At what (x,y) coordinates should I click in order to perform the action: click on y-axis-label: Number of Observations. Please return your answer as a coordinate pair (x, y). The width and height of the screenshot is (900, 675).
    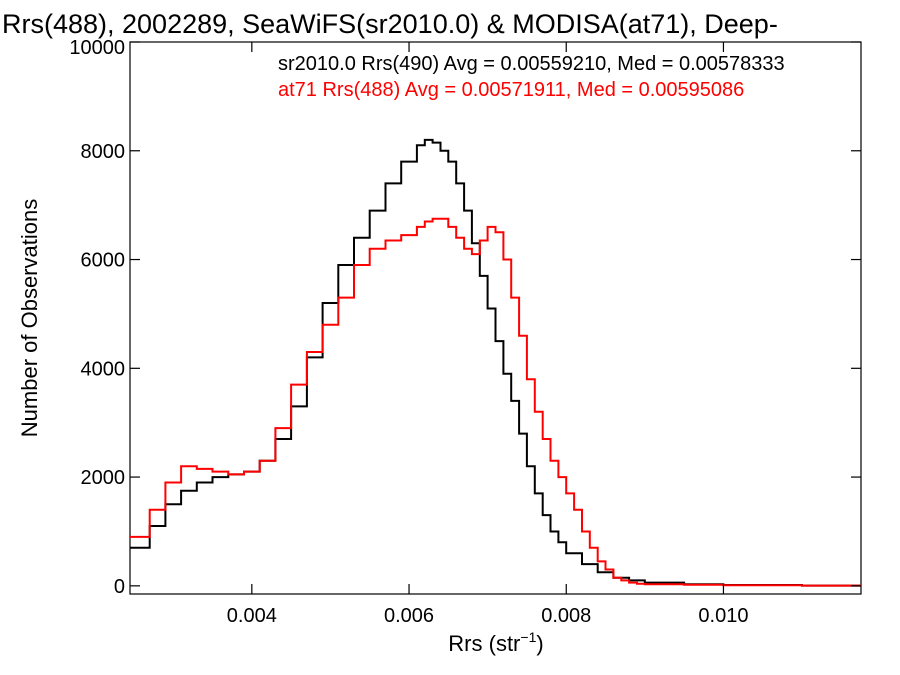
    Looking at the image, I should click on (29, 318).